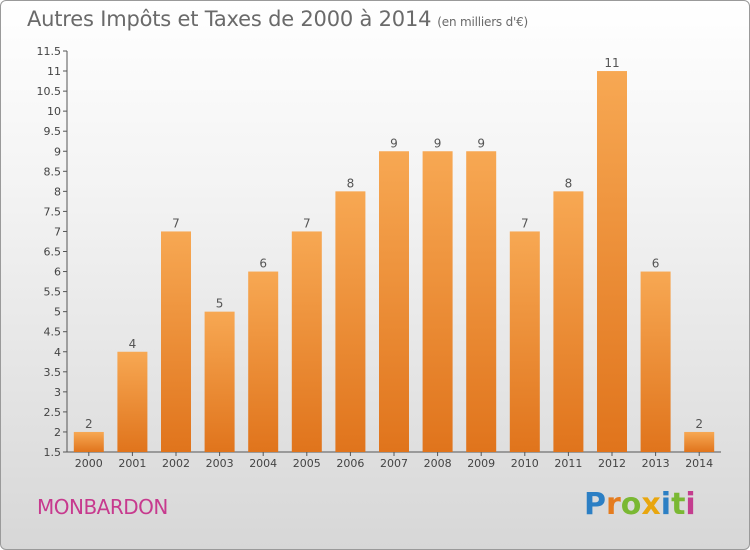  What do you see at coordinates (350, 463) in the screenshot?
I see `x-tick-label: 2006` at bounding box center [350, 463].